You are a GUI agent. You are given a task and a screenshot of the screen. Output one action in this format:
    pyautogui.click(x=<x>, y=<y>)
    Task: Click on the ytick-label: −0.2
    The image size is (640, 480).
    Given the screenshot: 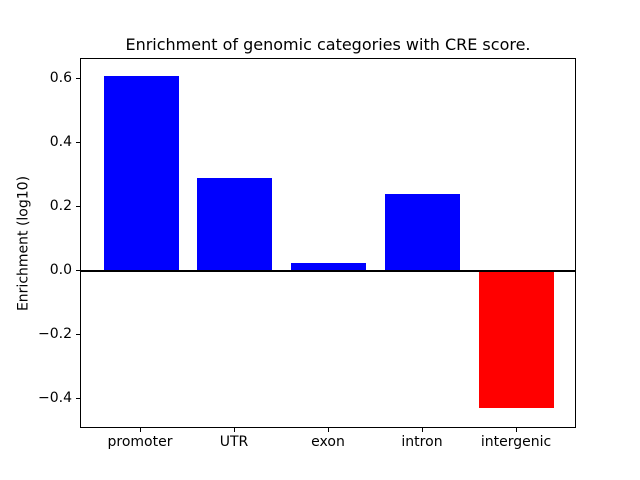 What is the action you would take?
    pyautogui.click(x=55, y=334)
    